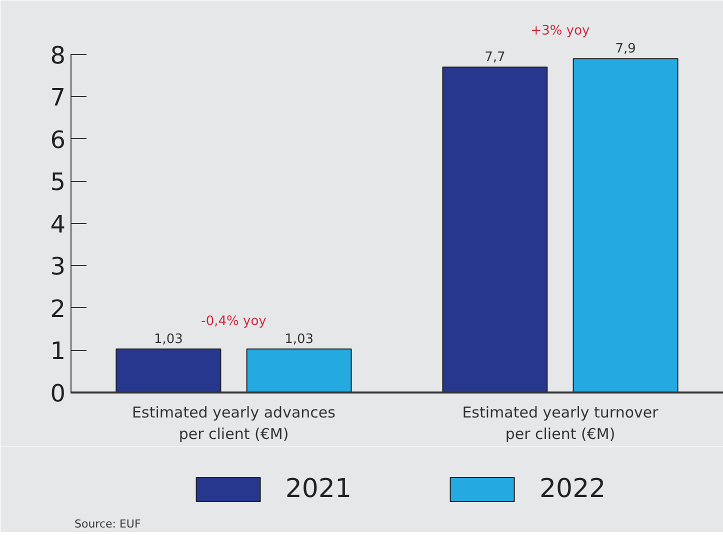  What do you see at coordinates (58, 182) in the screenshot?
I see `y-tick-label: 5` at bounding box center [58, 182].